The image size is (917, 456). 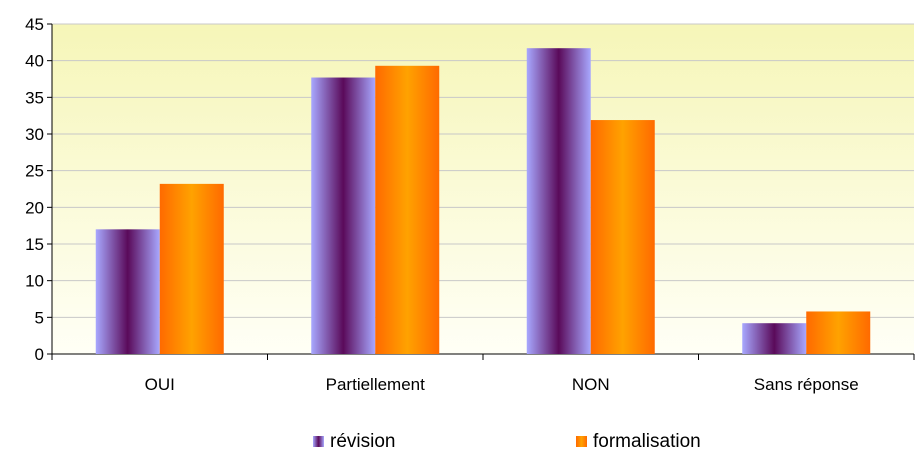 What do you see at coordinates (34, 244) in the screenshot?
I see `y-tick-label: 15` at bounding box center [34, 244].